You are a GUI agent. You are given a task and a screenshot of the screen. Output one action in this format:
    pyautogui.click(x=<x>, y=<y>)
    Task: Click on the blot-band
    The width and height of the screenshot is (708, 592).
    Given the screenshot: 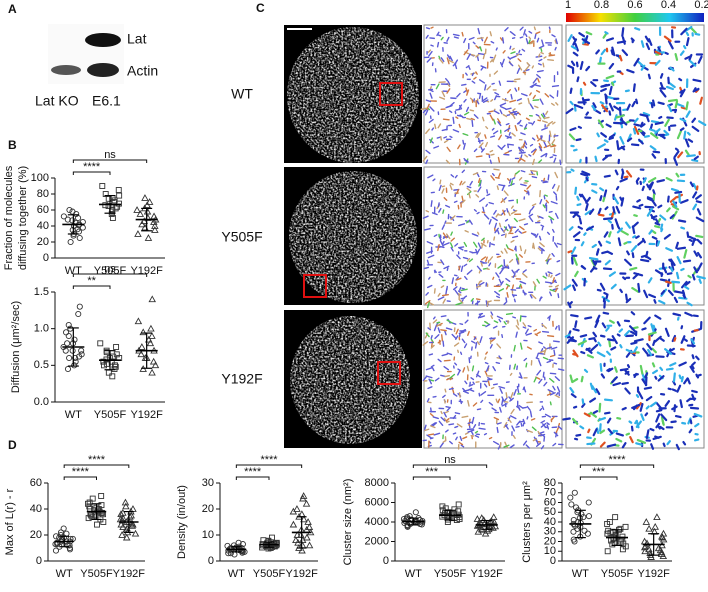 What is the action you would take?
    pyautogui.click(x=103, y=70)
    